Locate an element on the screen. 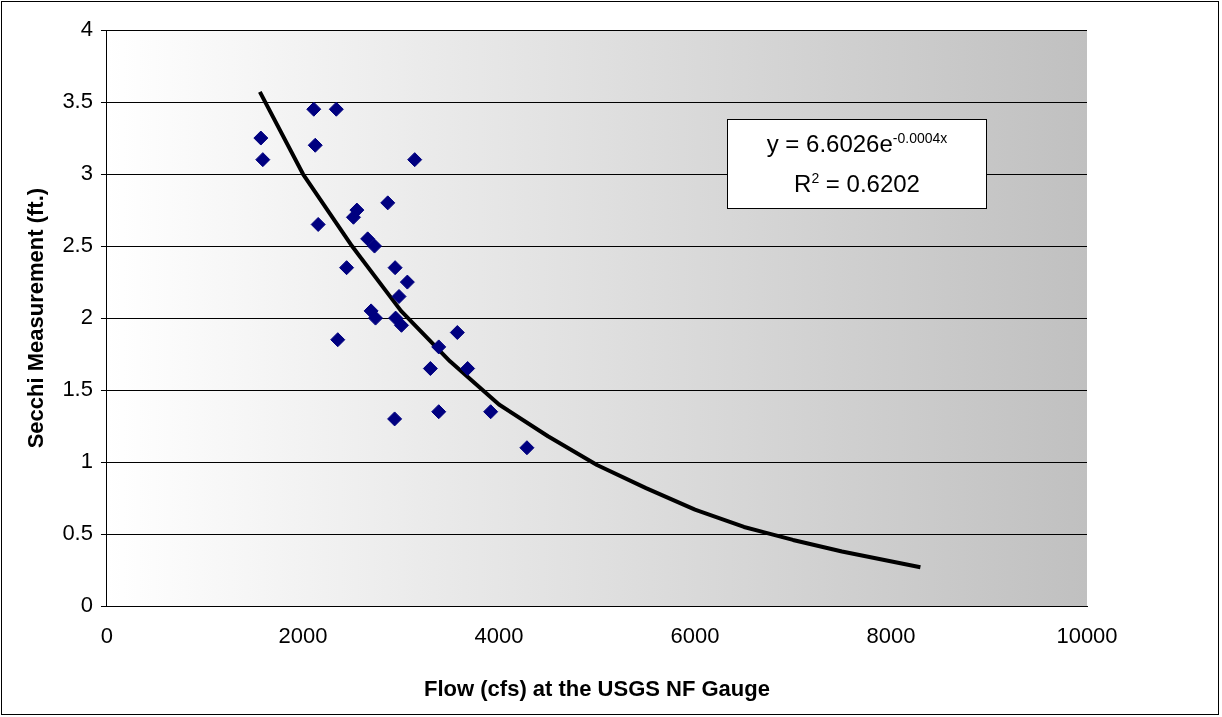  y-tick-label: 0.5 is located at coordinates (77, 533).